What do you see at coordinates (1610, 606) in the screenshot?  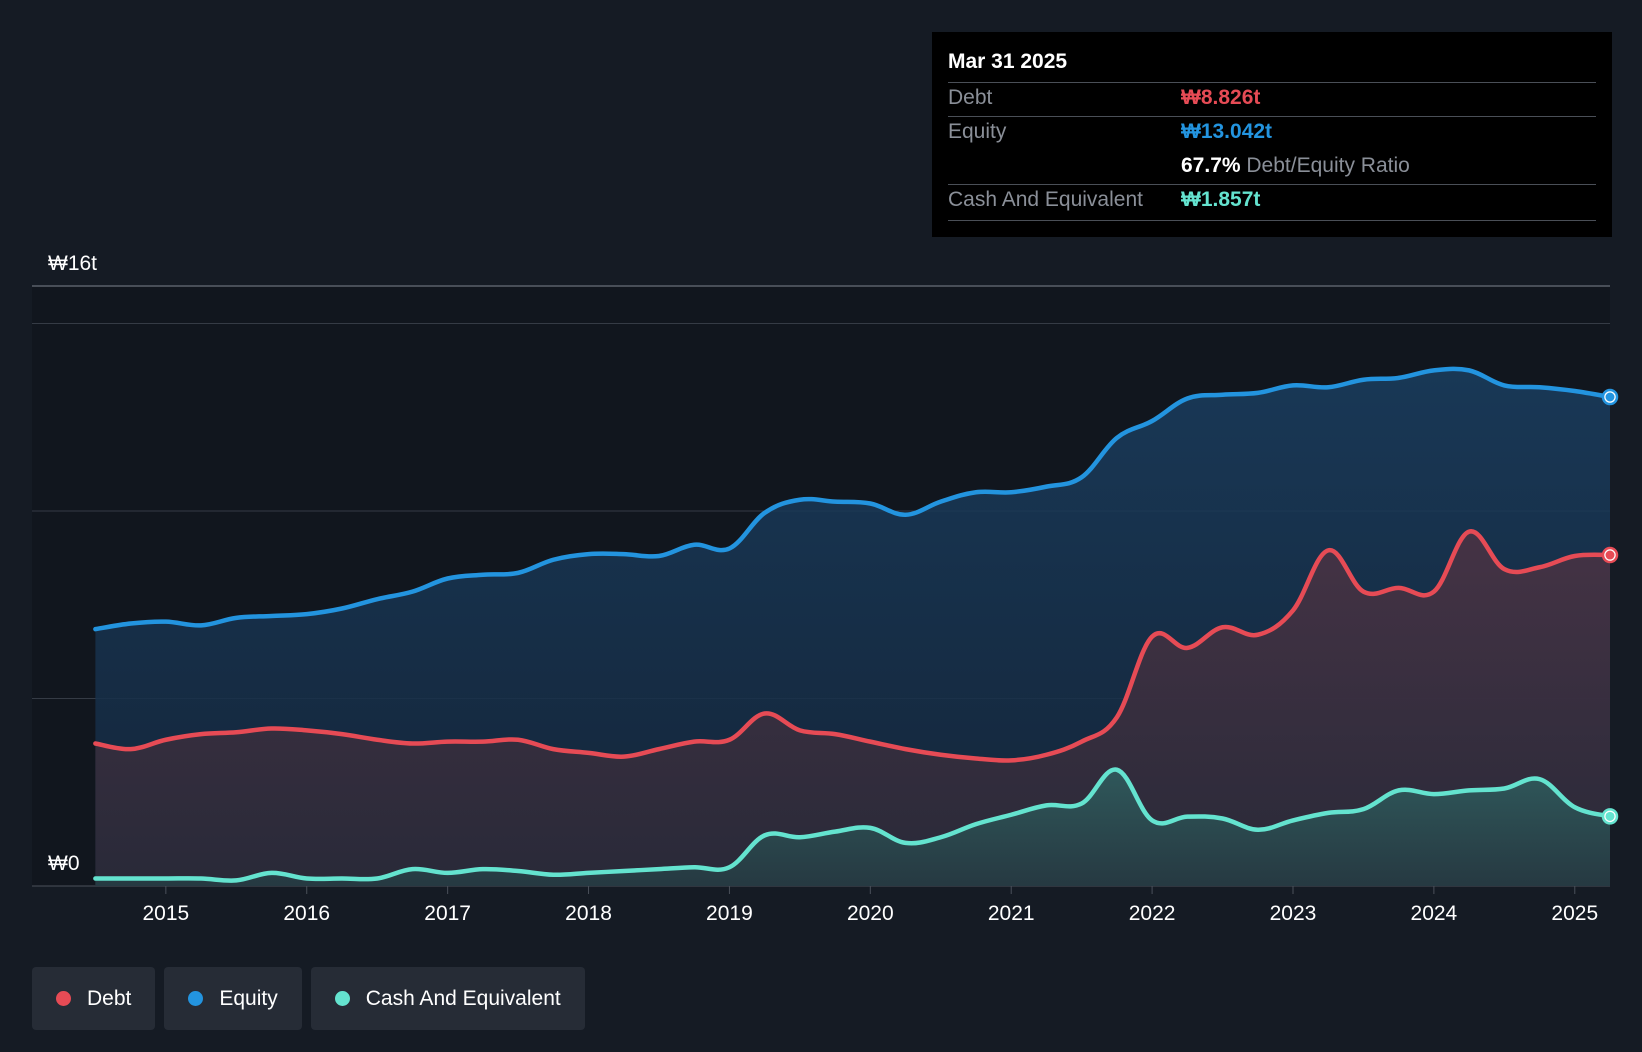 I see `series-endpoints` at bounding box center [1610, 606].